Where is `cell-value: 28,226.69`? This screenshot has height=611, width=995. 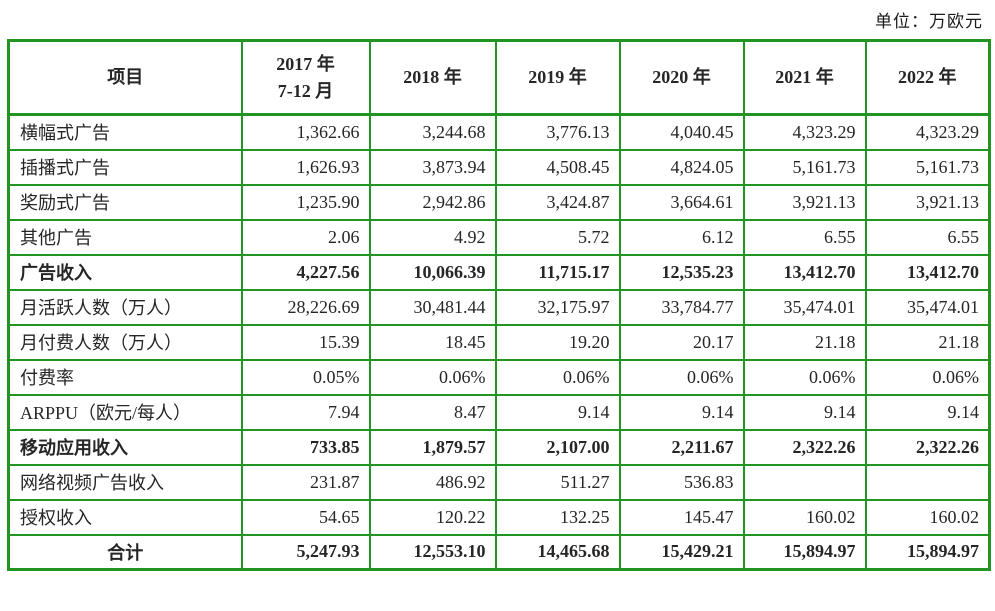 cell-value: 28,226.69 is located at coordinates (305, 307).